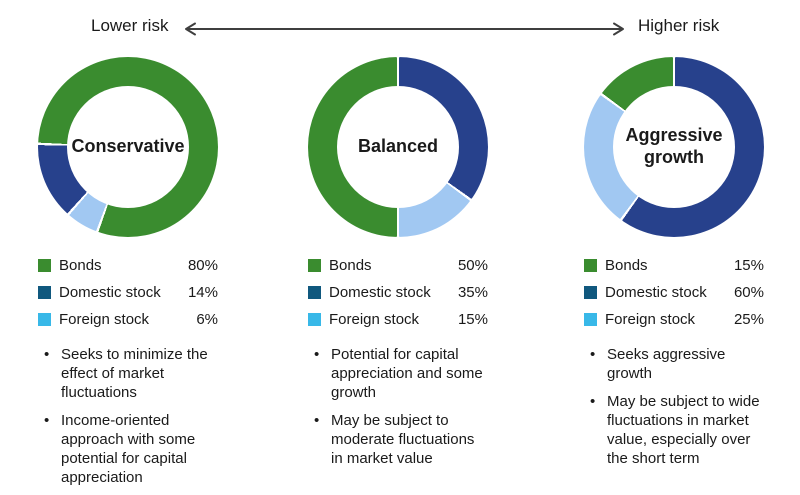 The width and height of the screenshot is (800, 495). What do you see at coordinates (130, 25) in the screenshot?
I see `lower-risk-label: Lower risk` at bounding box center [130, 25].